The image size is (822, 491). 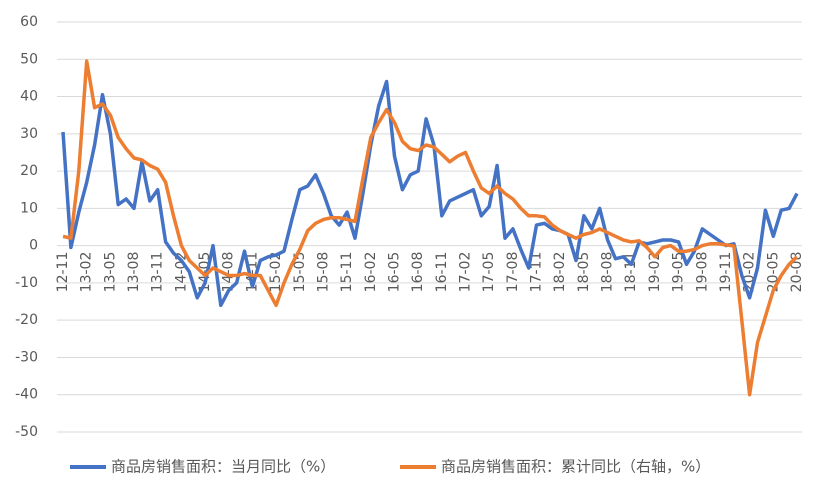 I want to click on y-tick-label: -10, so click(x=26, y=283).